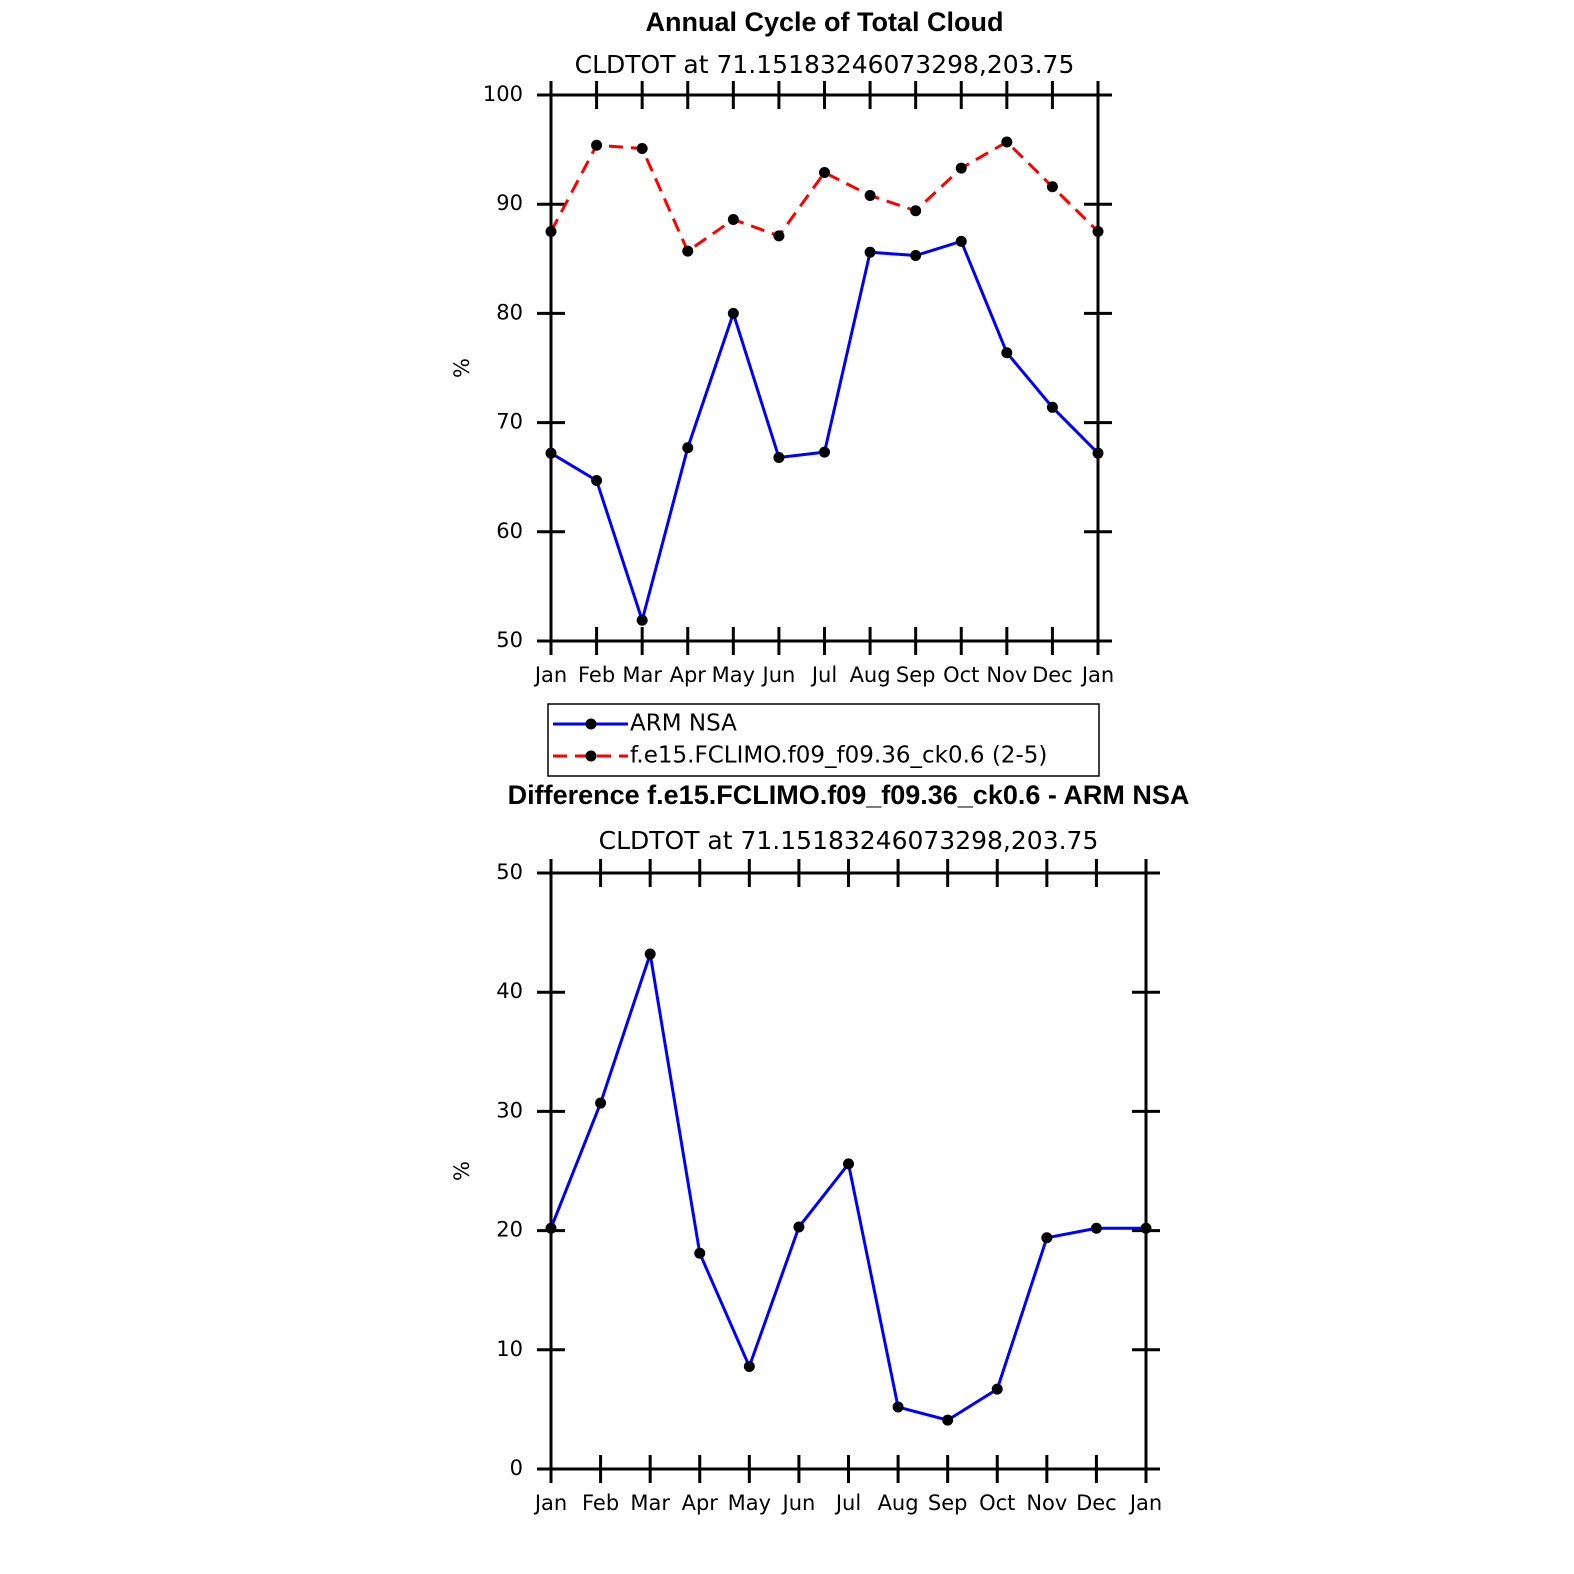 The image size is (1574, 1574). I want to click on y-tick-label: 60, so click(509, 531).